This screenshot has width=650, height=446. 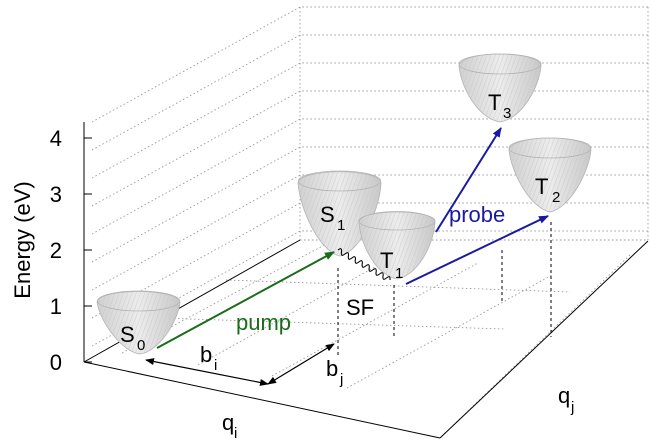 I want to click on tick-2: 2, so click(x=56, y=250).